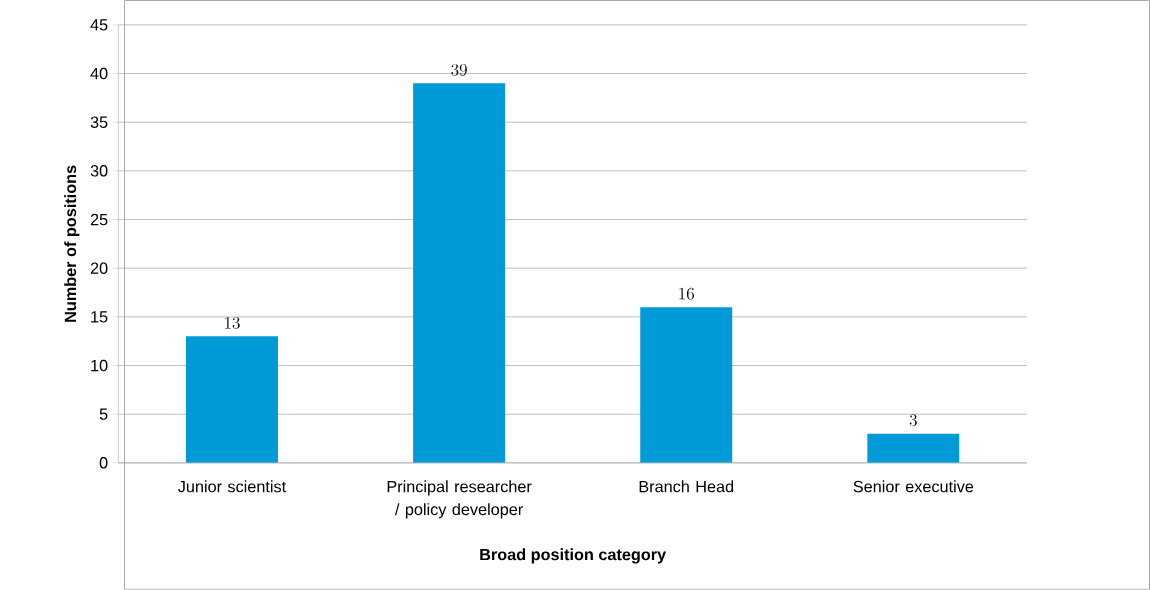 Image resolution: width=1150 pixels, height=590 pixels. Describe the element at coordinates (99, 365) in the screenshot. I see `y-tick-label: 10` at that location.